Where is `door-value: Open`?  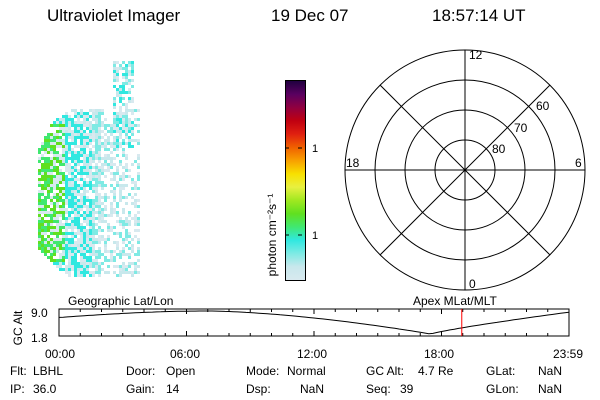 door-value: Open is located at coordinates (181, 371).